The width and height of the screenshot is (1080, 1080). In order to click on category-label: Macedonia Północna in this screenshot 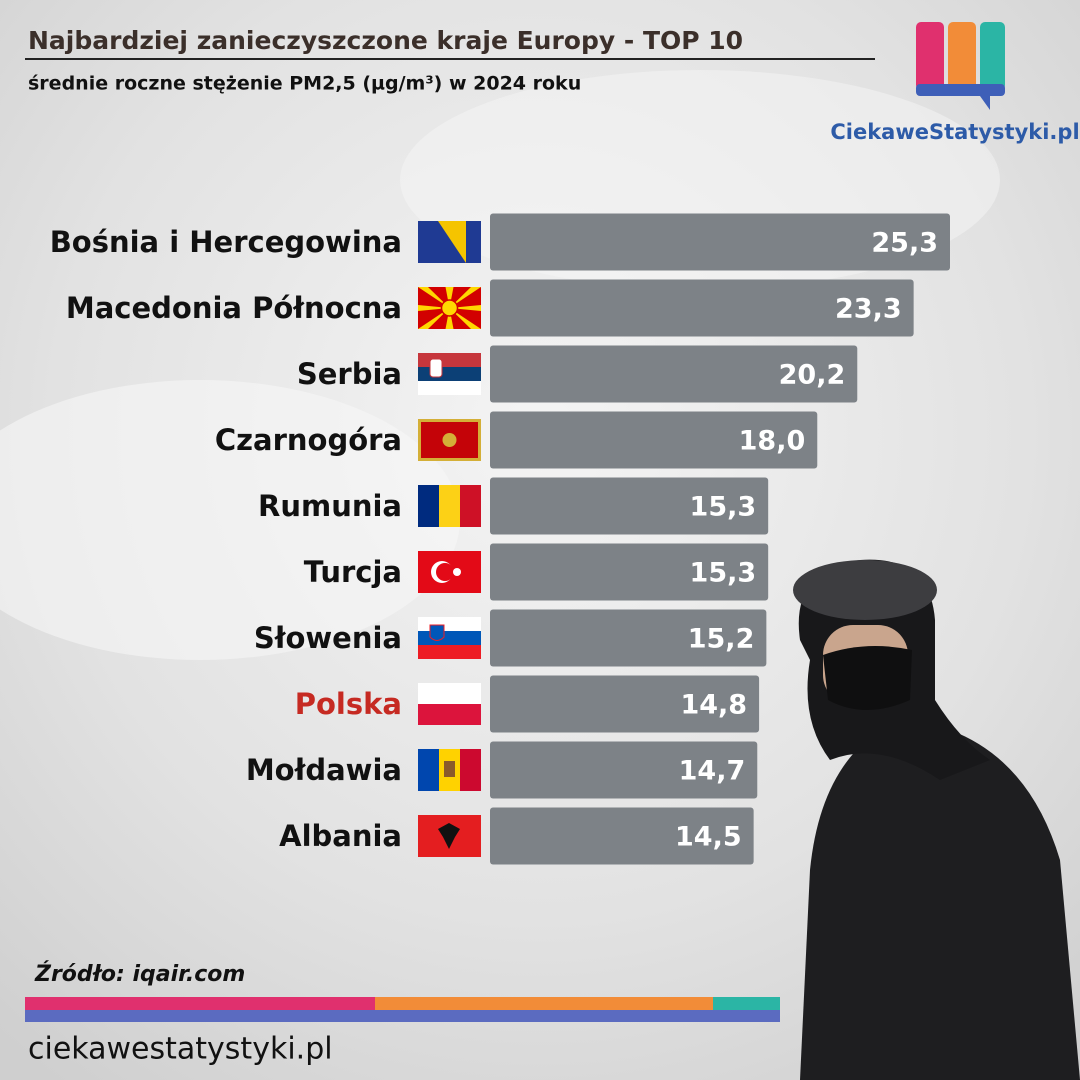, I will do `click(234, 308)`.